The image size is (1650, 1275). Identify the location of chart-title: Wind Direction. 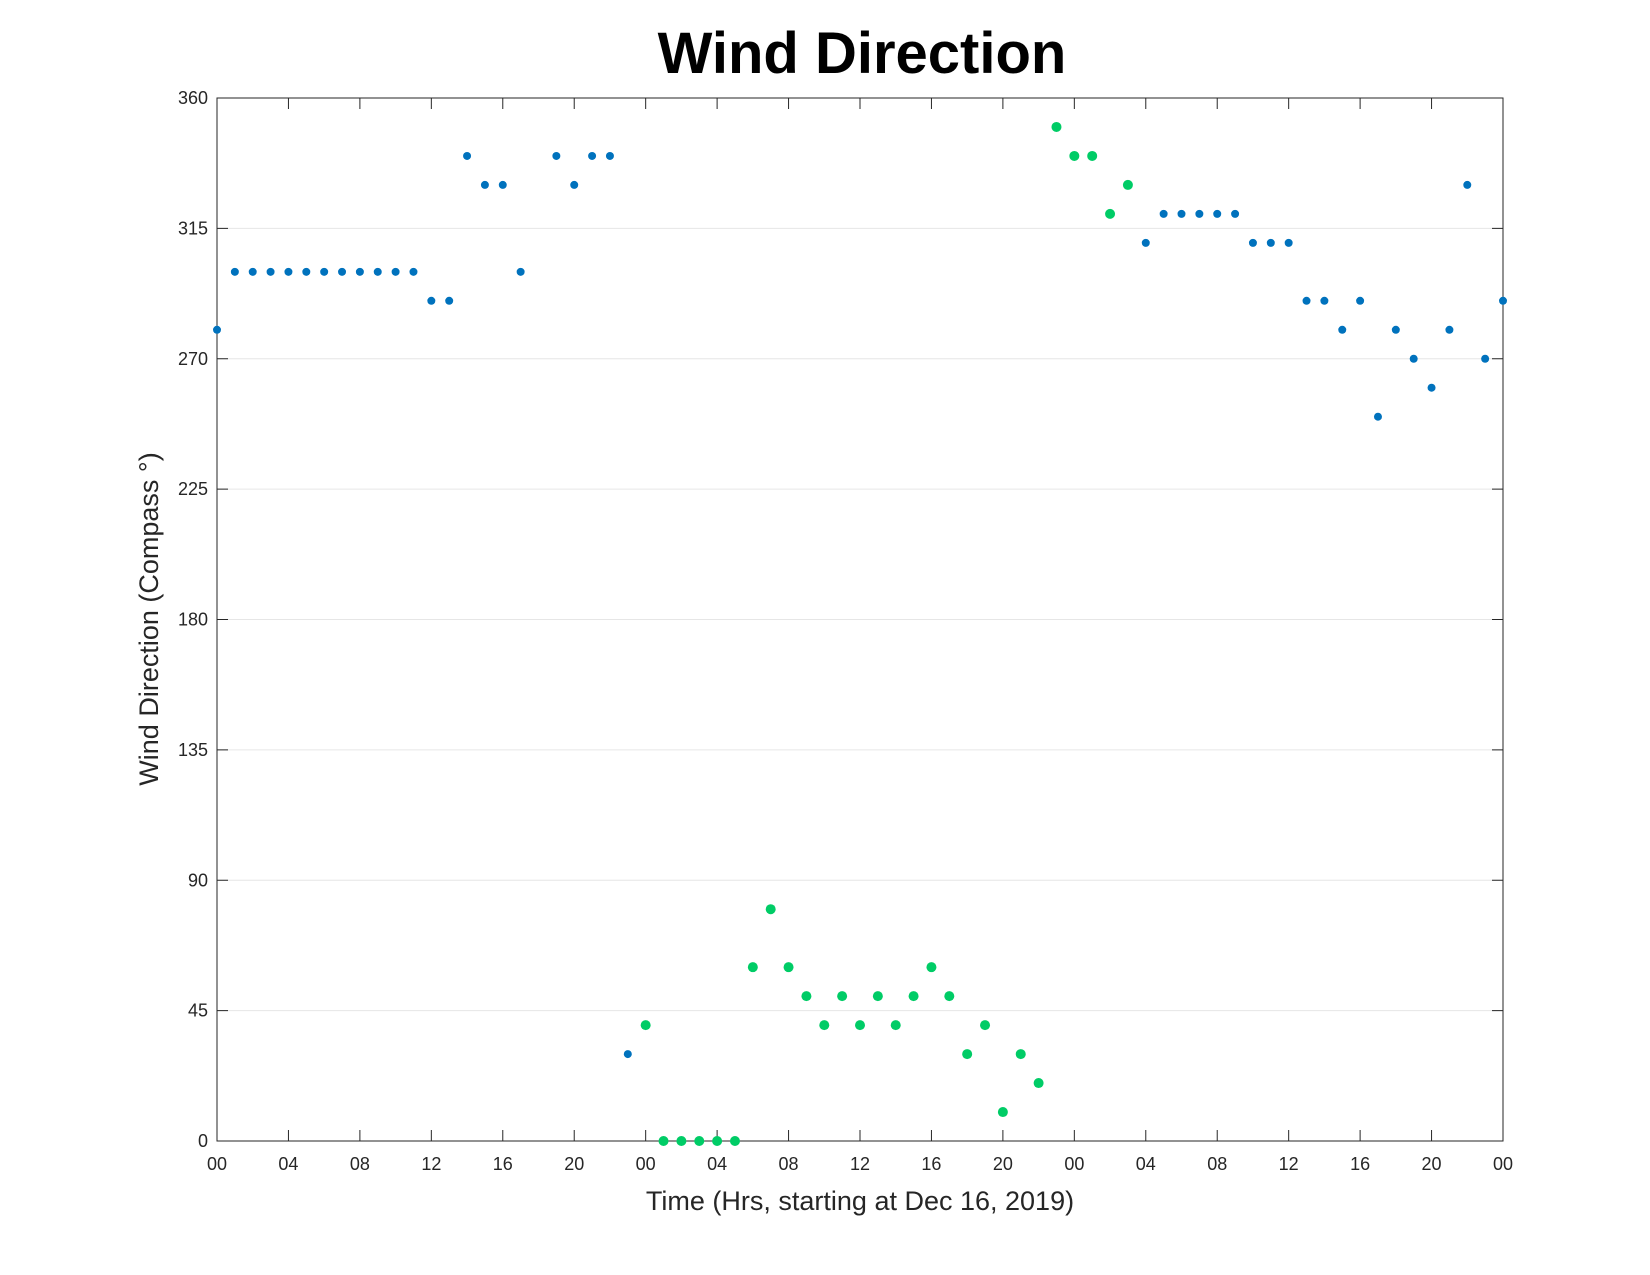
(862, 53).